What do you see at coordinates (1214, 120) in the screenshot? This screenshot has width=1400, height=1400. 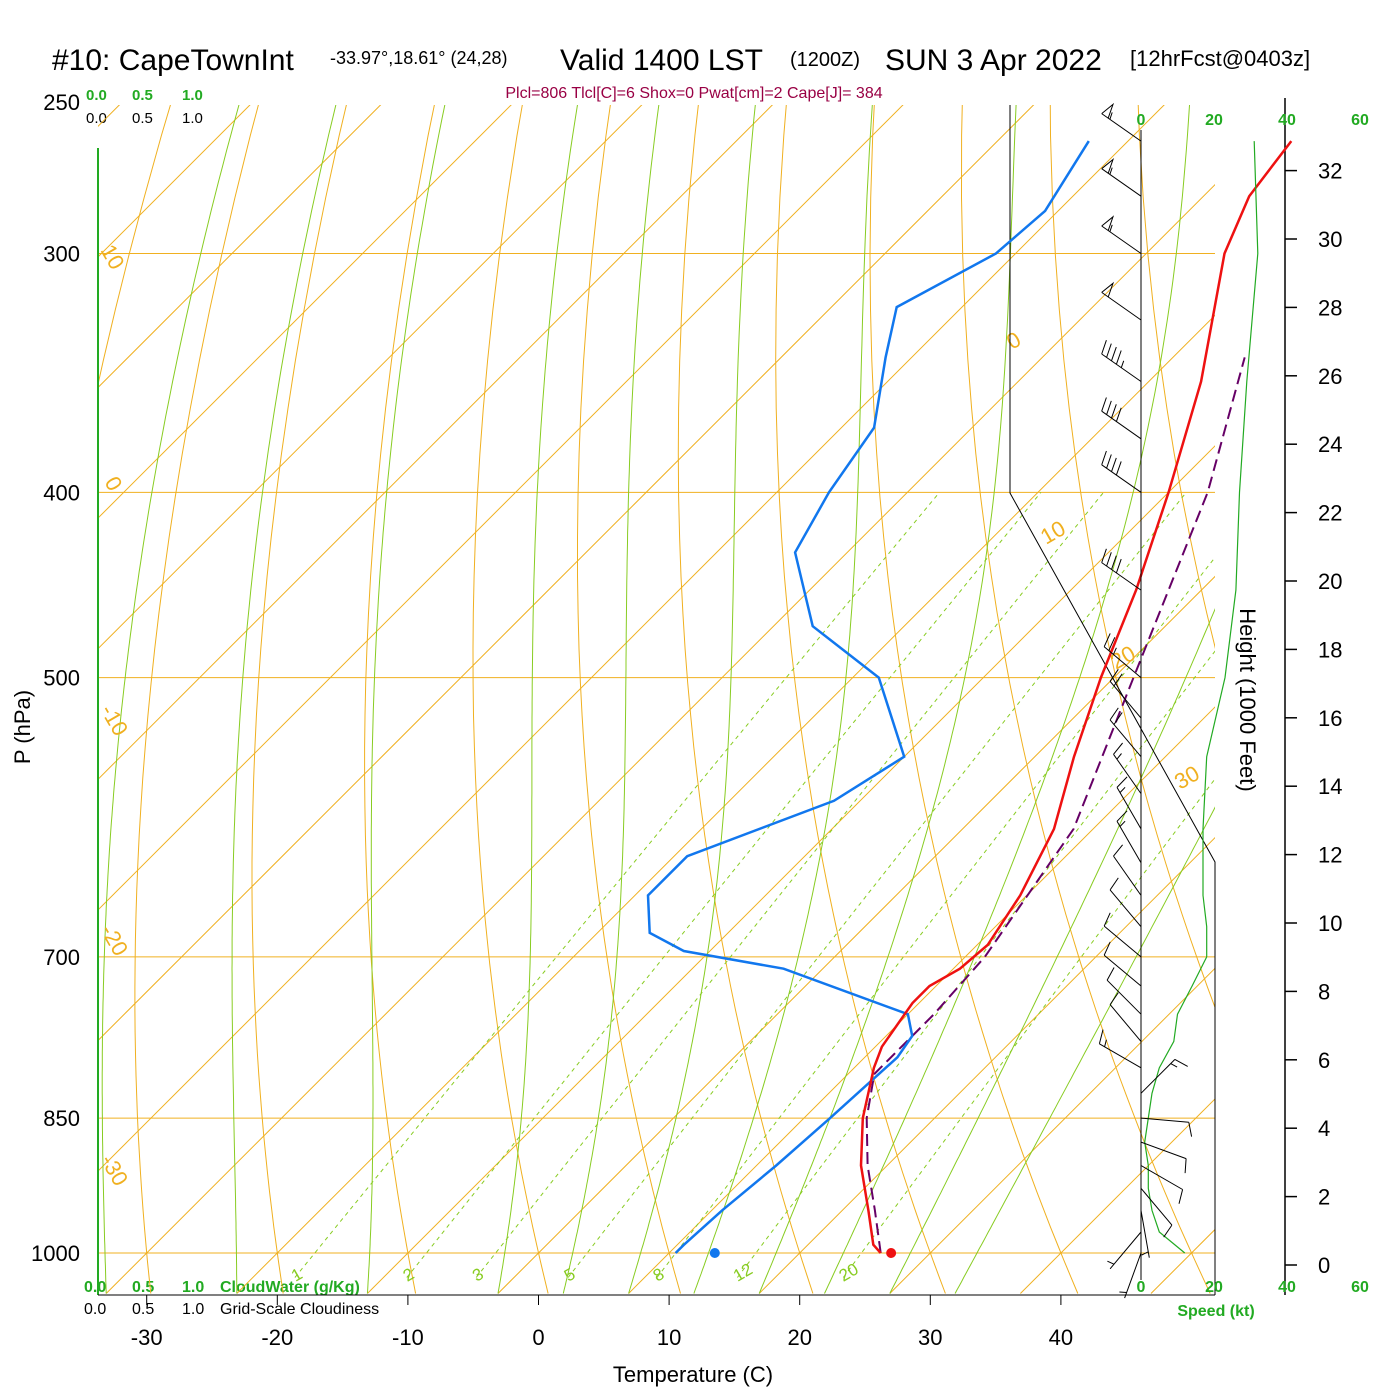 I see `speed-tick-label-top: 20` at bounding box center [1214, 120].